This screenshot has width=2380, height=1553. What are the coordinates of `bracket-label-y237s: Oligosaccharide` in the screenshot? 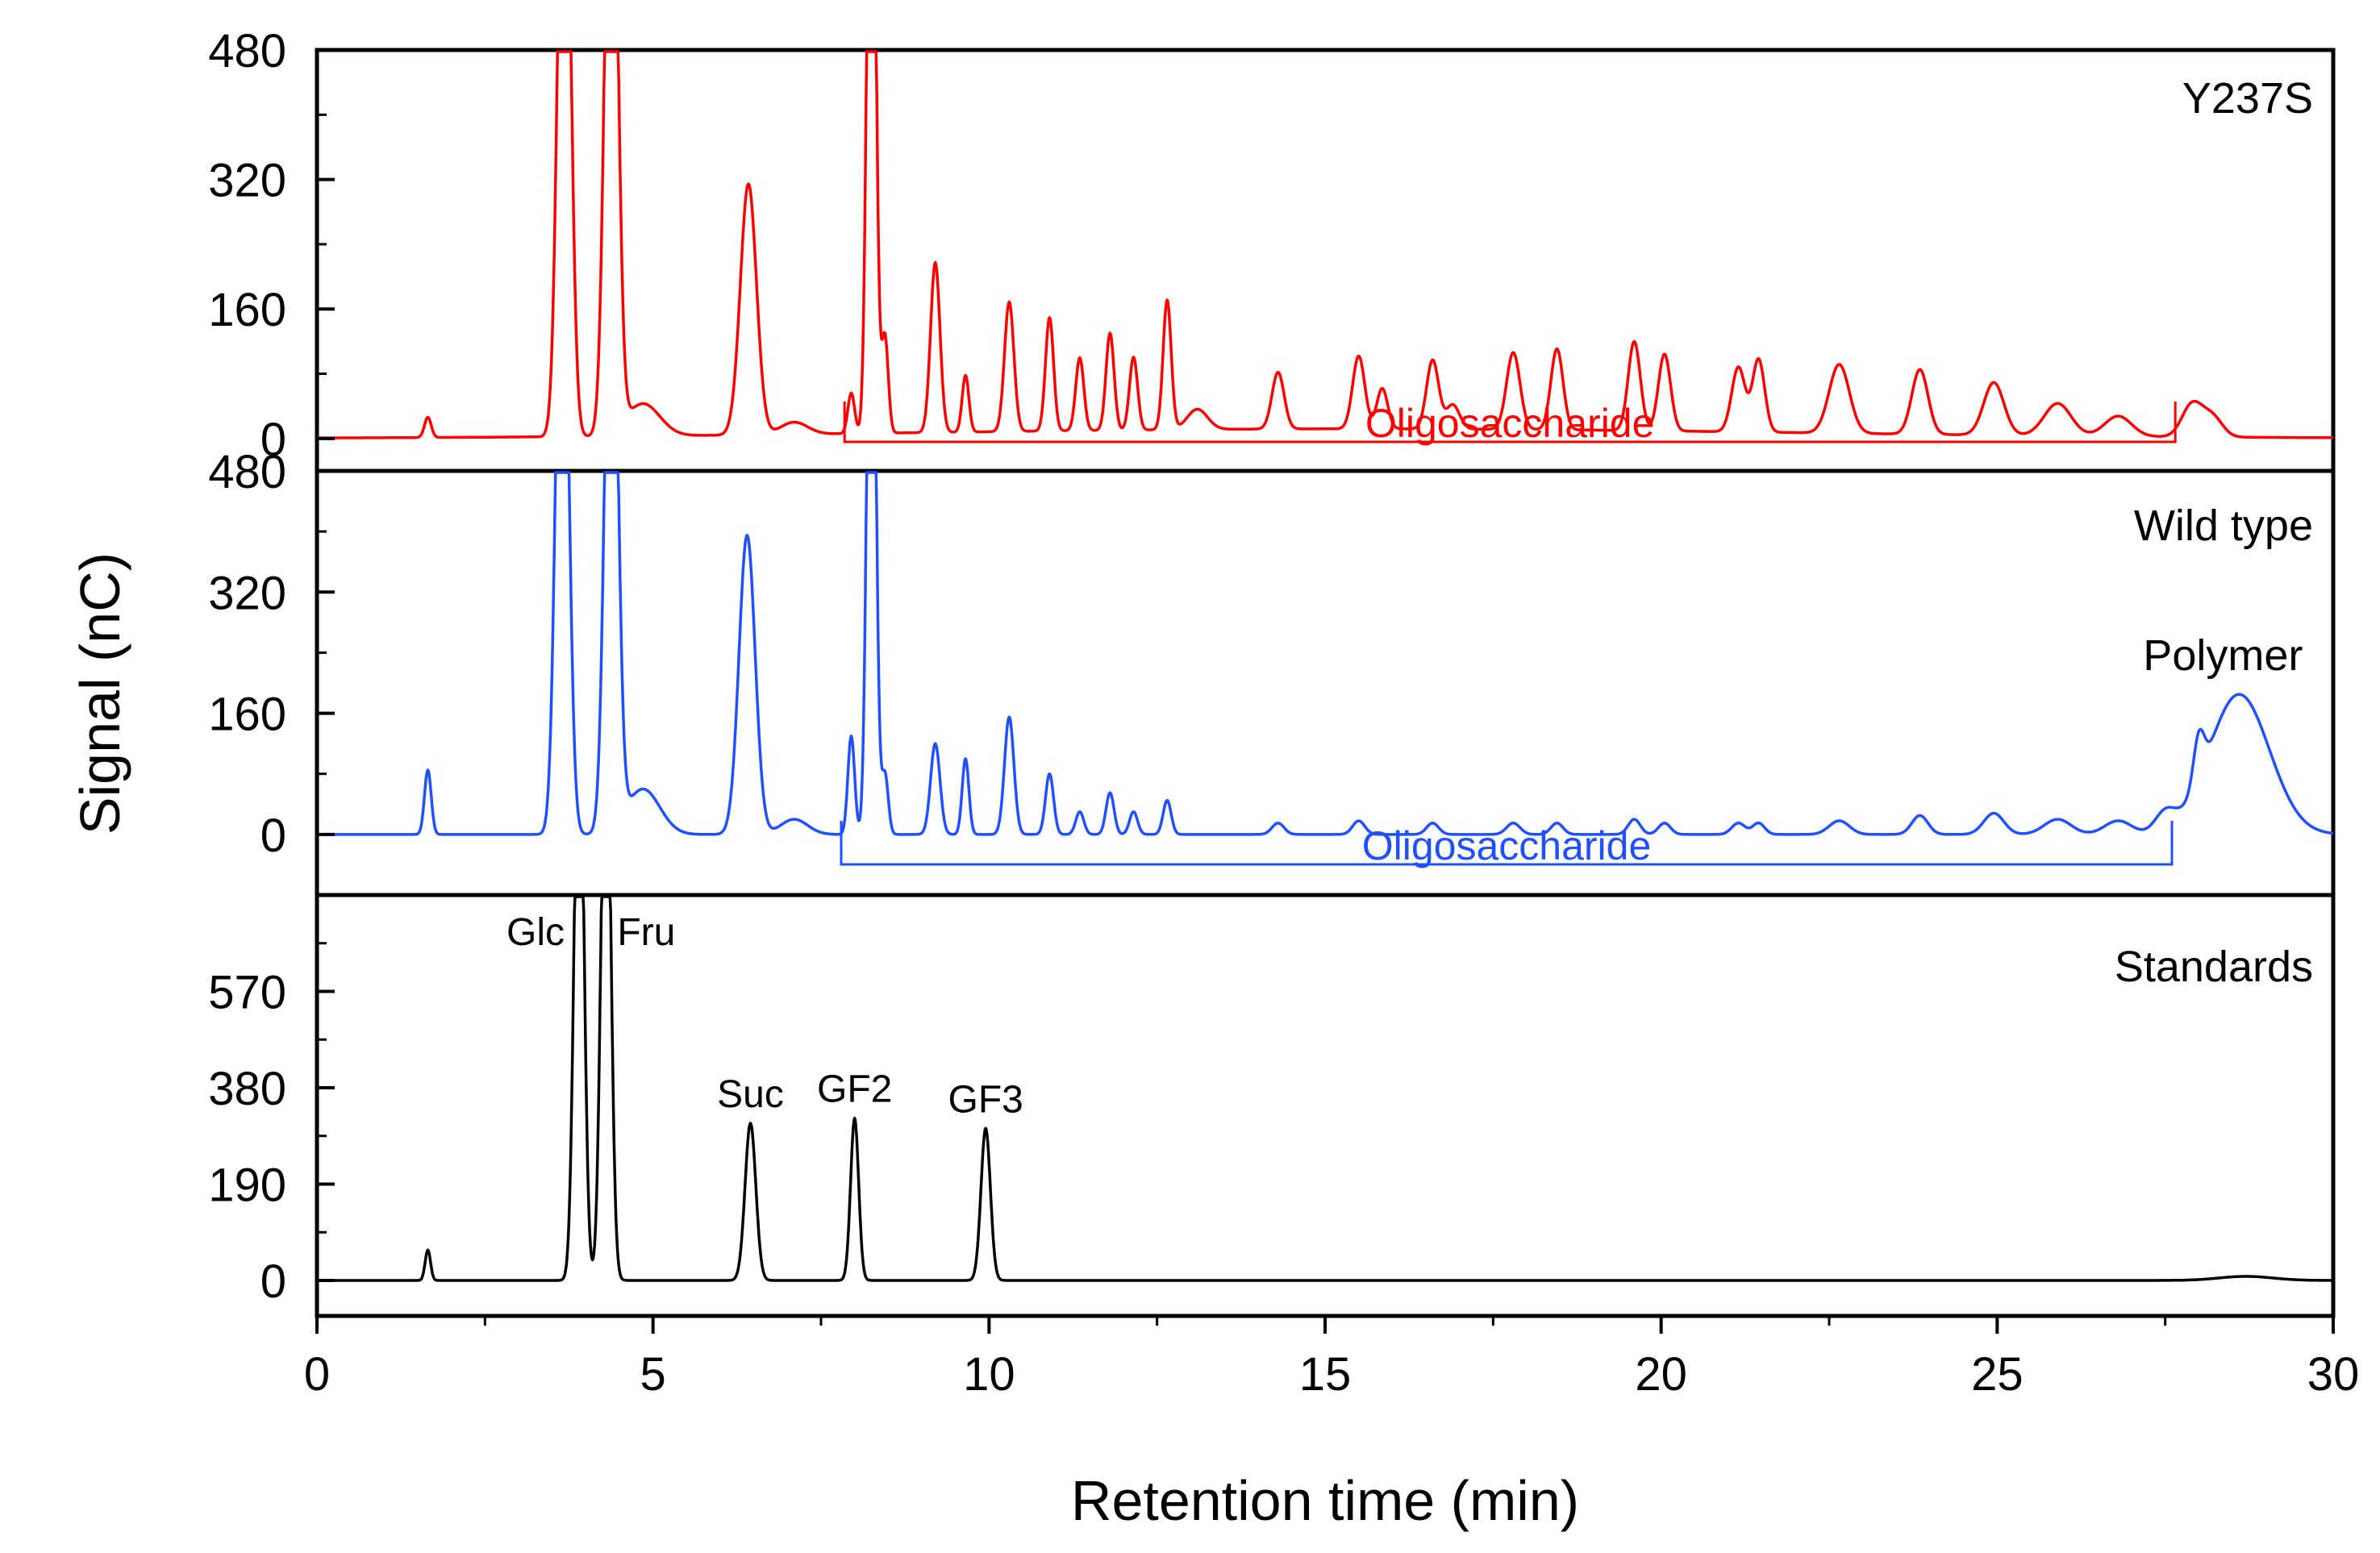 It's located at (1510, 423).